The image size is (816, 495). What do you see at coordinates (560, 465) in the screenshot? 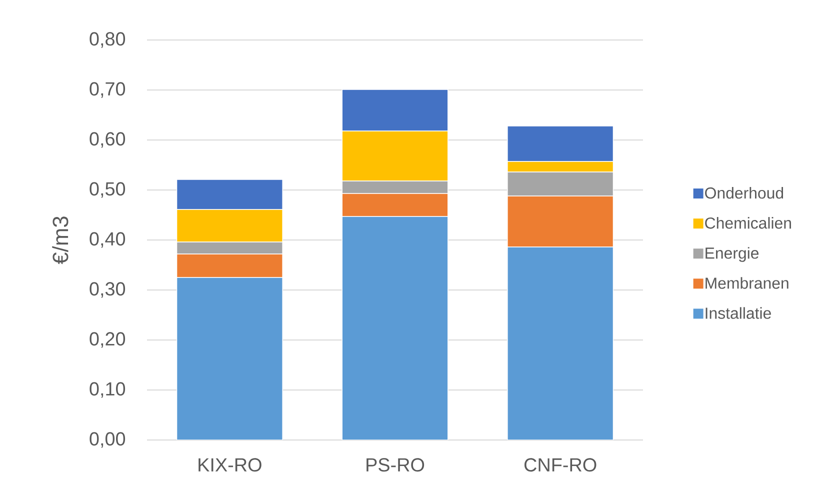
I see `x-tick-label: CNF-RO` at bounding box center [560, 465].